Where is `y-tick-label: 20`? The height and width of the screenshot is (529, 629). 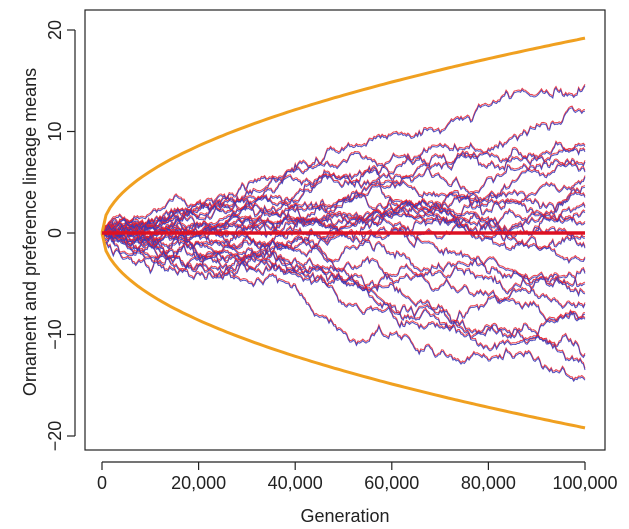
y-tick-label: 20 is located at coordinates (55, 30).